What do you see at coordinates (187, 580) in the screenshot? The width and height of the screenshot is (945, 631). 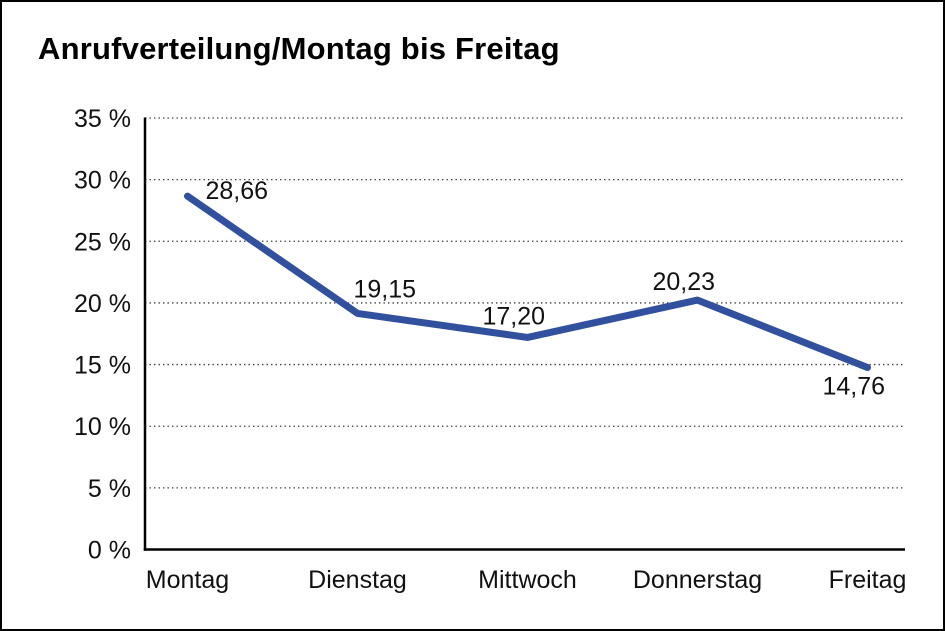 I see `x-axis-tick-label: Montag` at bounding box center [187, 580].